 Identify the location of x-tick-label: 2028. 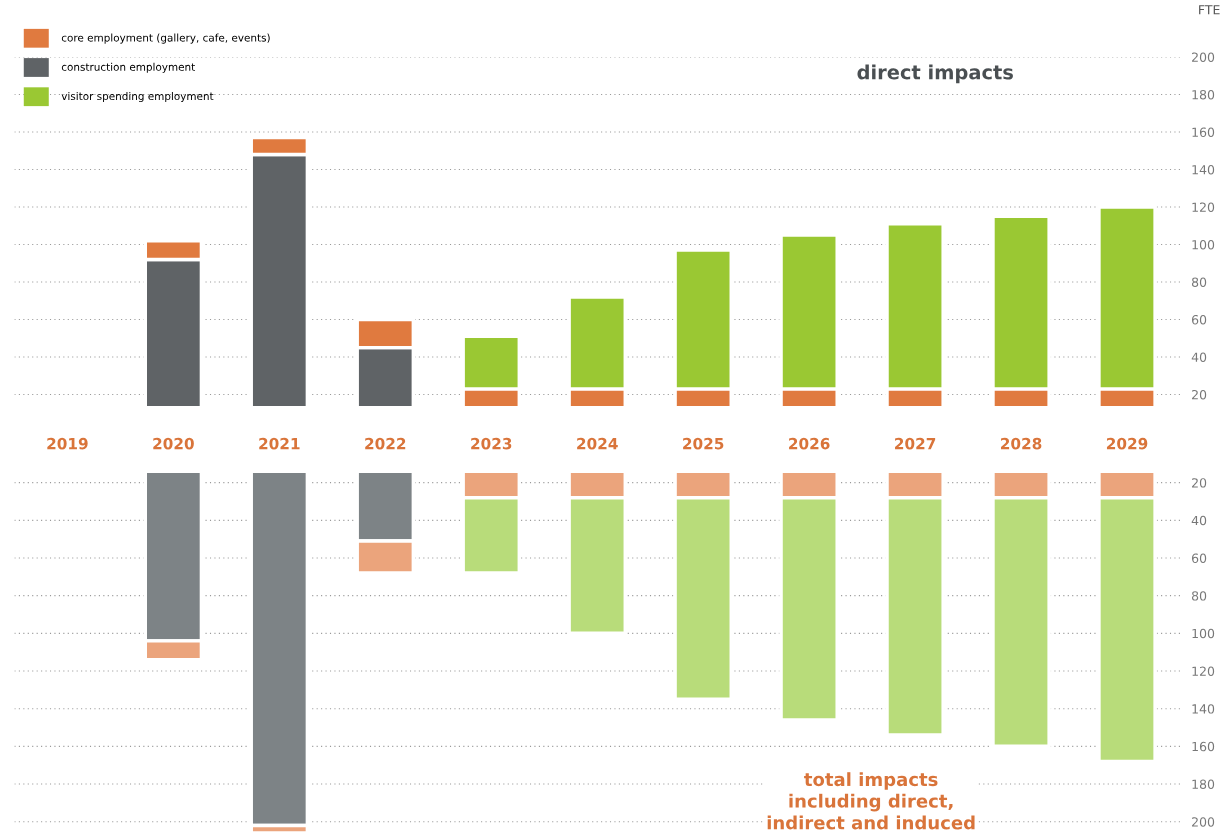
(1021, 443).